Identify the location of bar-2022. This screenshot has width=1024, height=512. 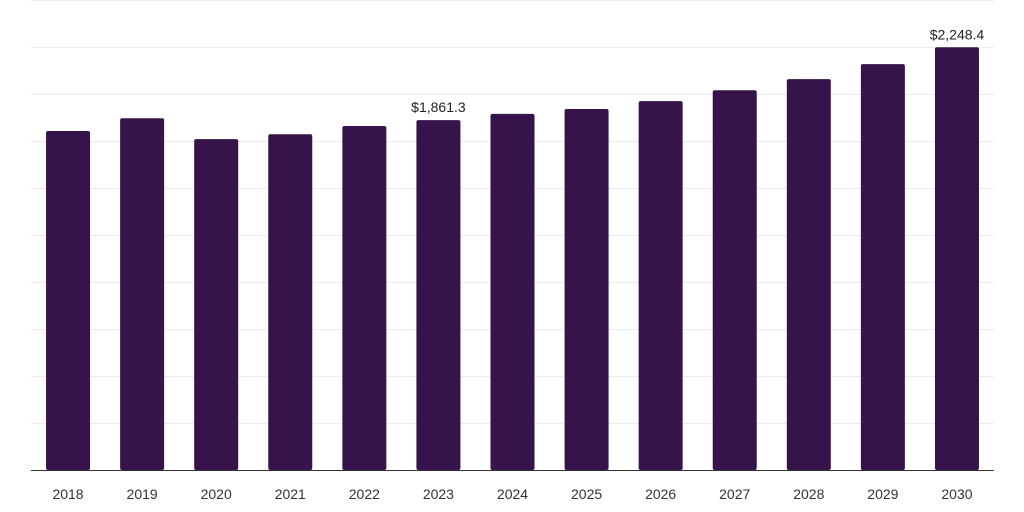
(364, 298).